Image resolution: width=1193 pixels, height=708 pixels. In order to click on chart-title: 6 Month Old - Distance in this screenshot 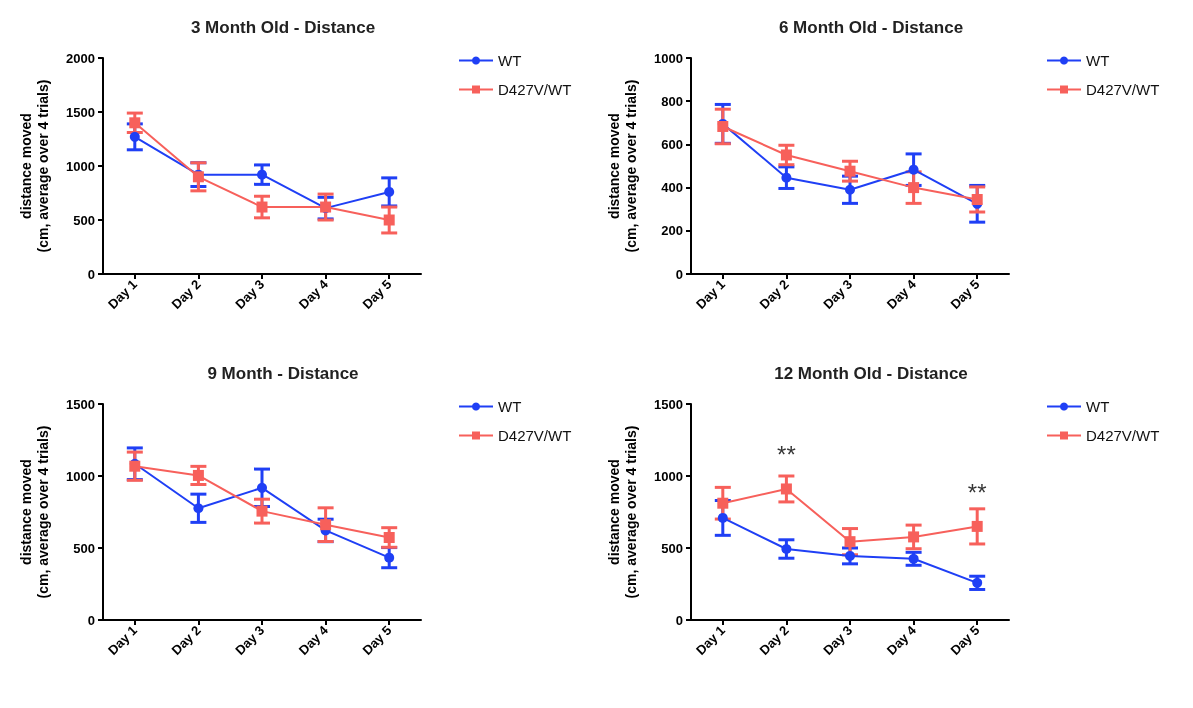, I will do `click(871, 27)`.